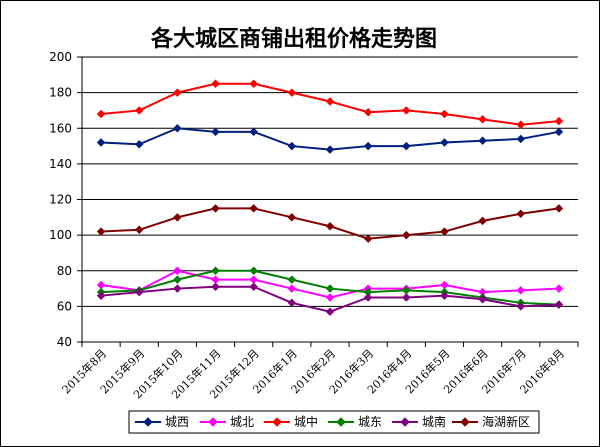 The width and height of the screenshot is (600, 447). Describe the element at coordinates (306, 421) in the screenshot. I see `legend-label: 城中` at that location.